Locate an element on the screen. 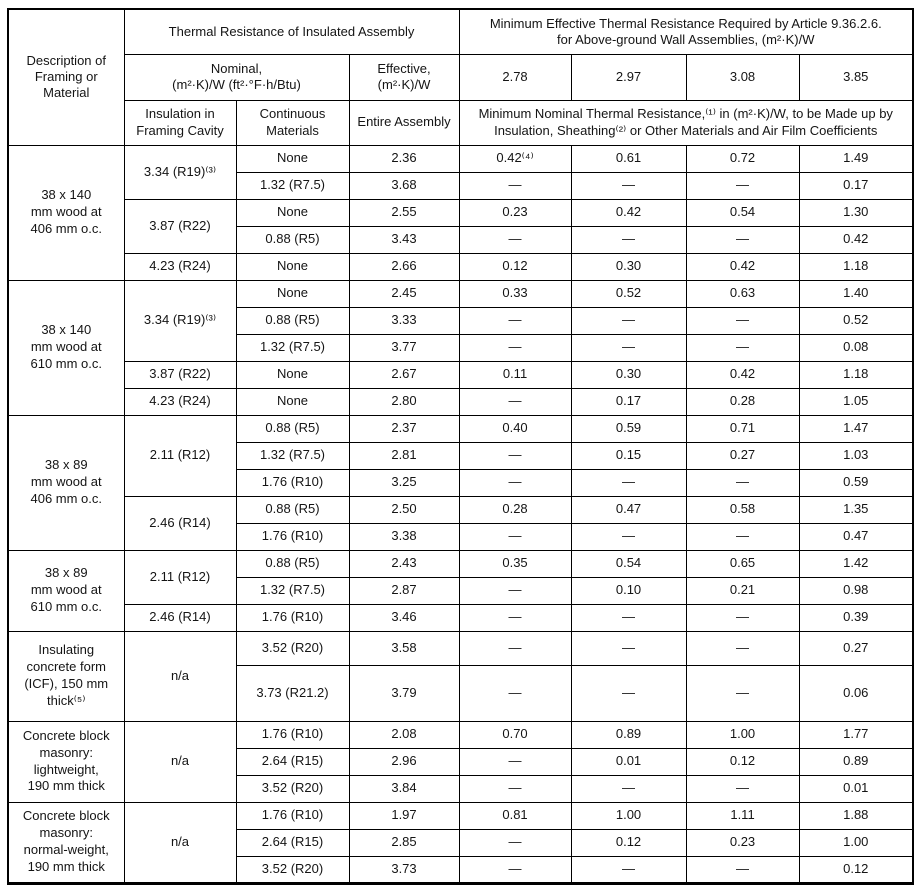 This screenshot has height=885, width=919. header-description-line: Framing or is located at coordinates (66, 77).